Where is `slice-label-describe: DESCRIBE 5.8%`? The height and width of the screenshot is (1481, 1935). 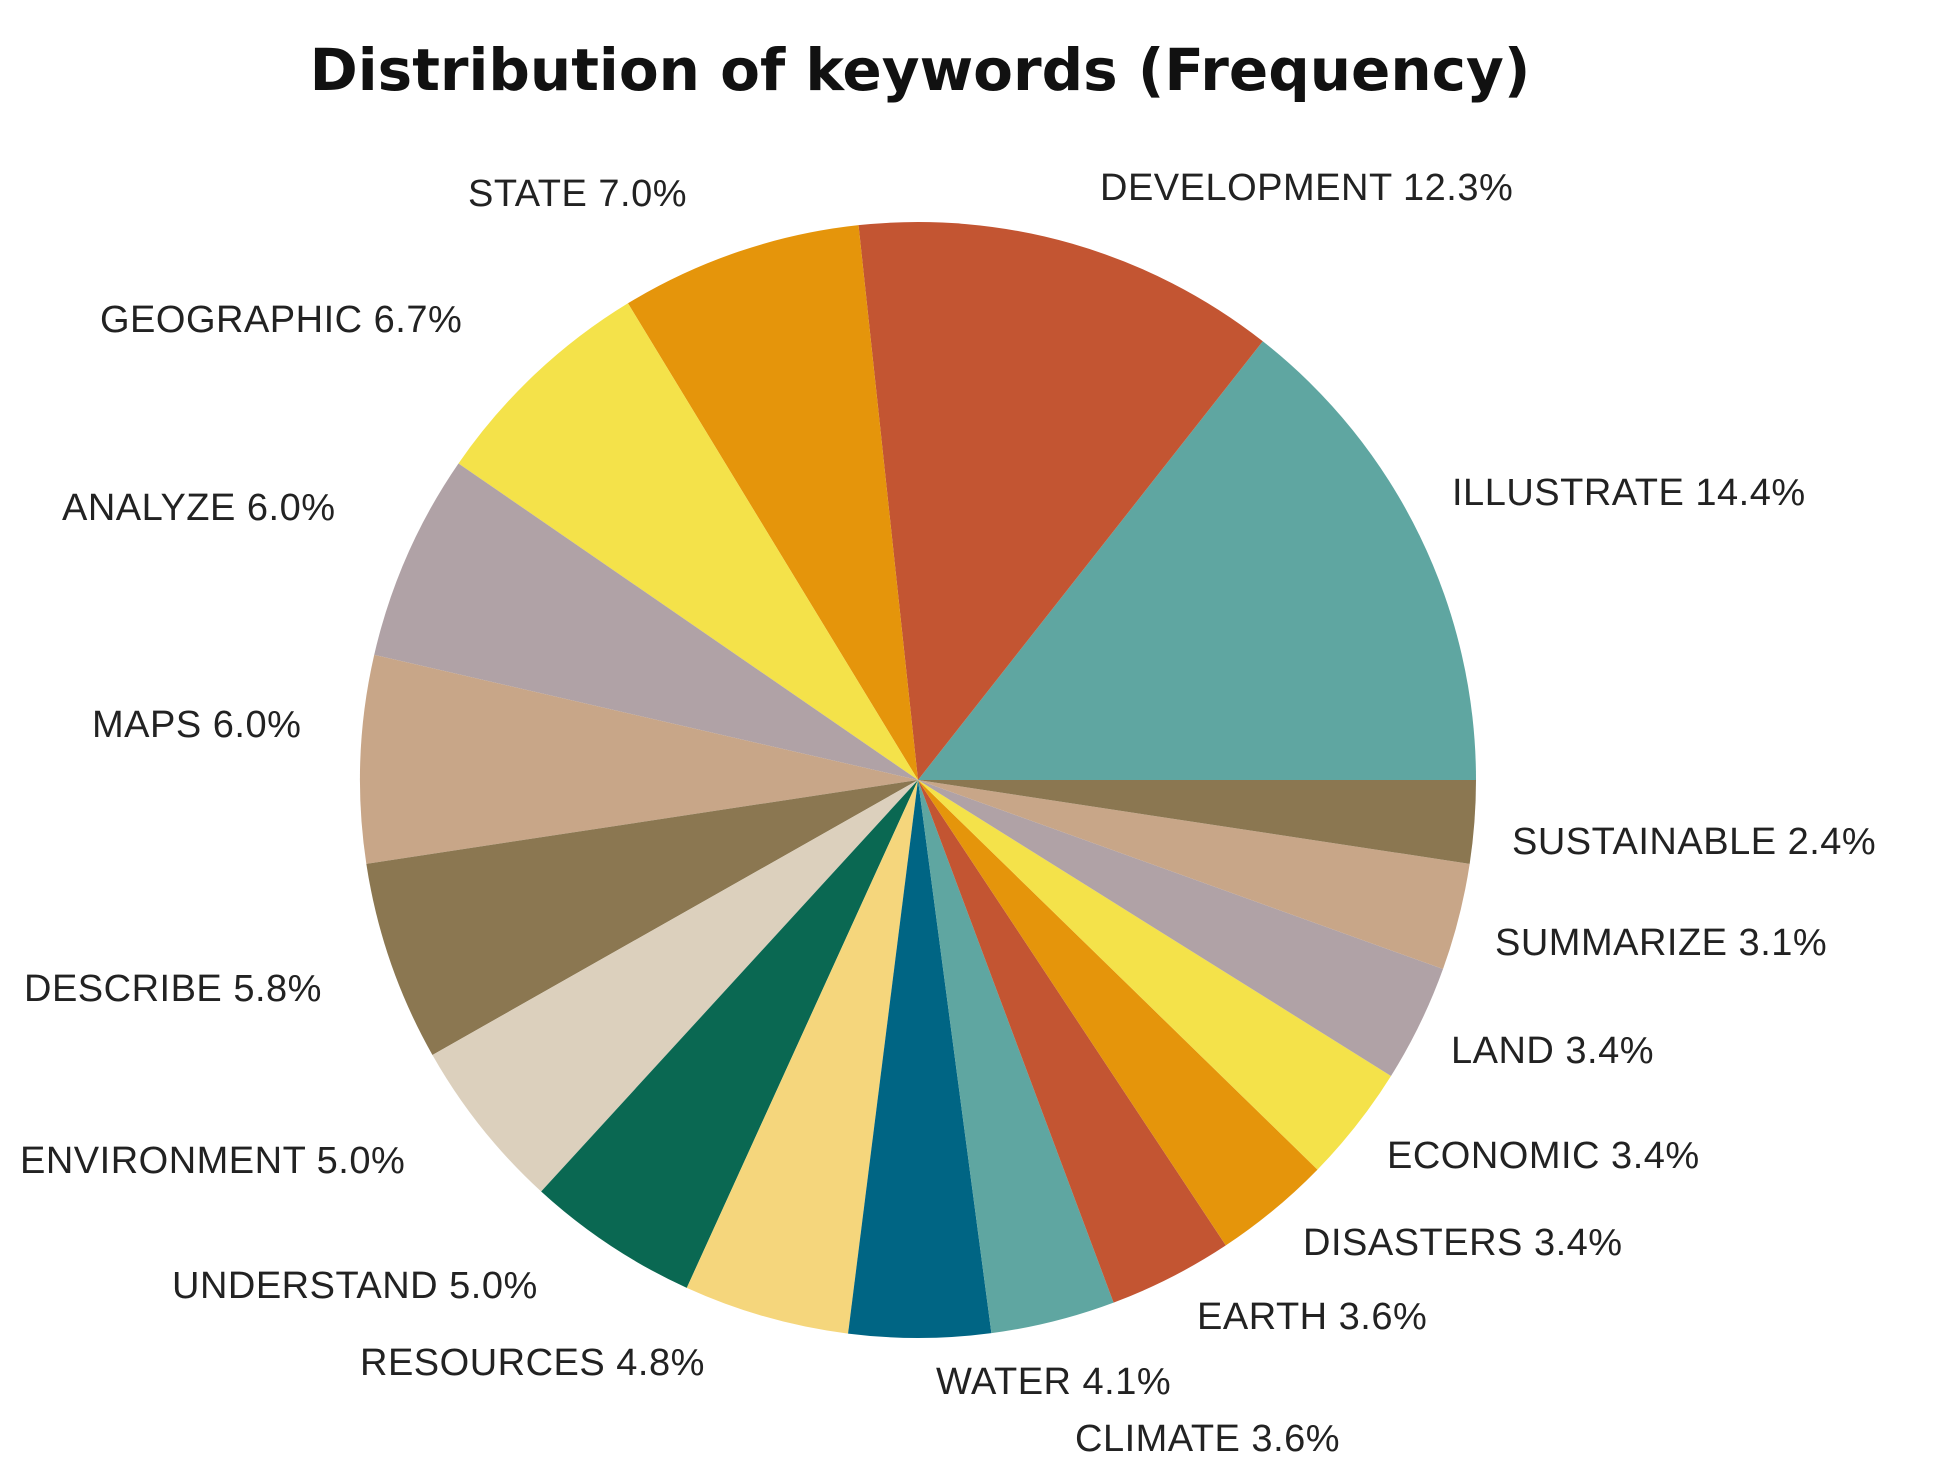 slice-label-describe: DESCRIBE 5.8% is located at coordinates (173, 989).